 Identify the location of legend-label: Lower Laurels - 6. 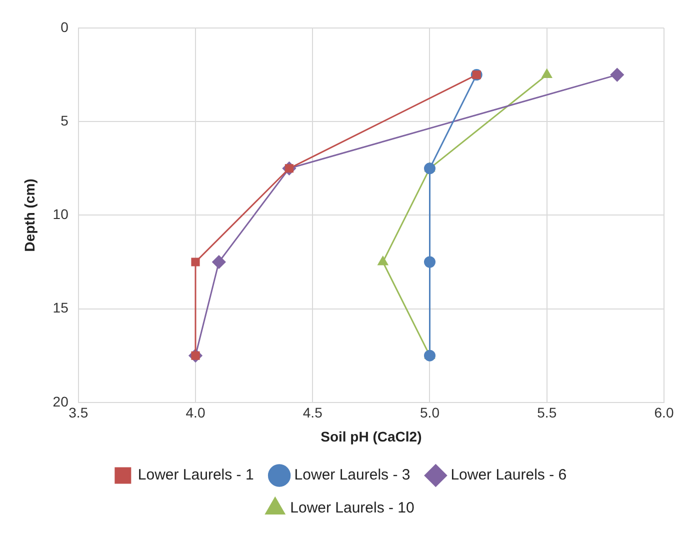
(508, 475).